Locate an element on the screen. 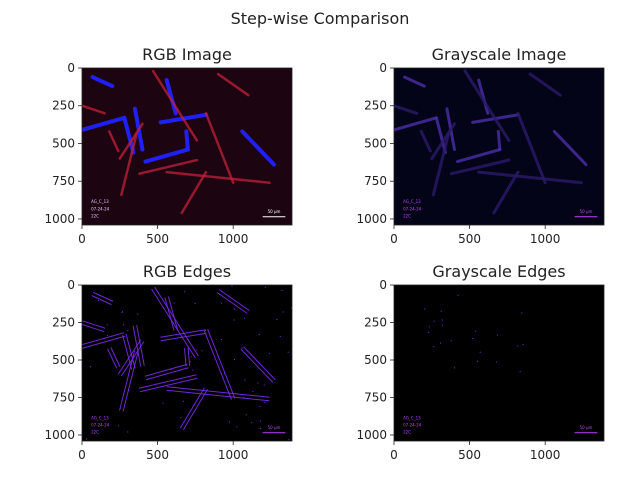 Image resolution: width=640 pixels, height=480 pixels. image-background is located at coordinates (187, 363).